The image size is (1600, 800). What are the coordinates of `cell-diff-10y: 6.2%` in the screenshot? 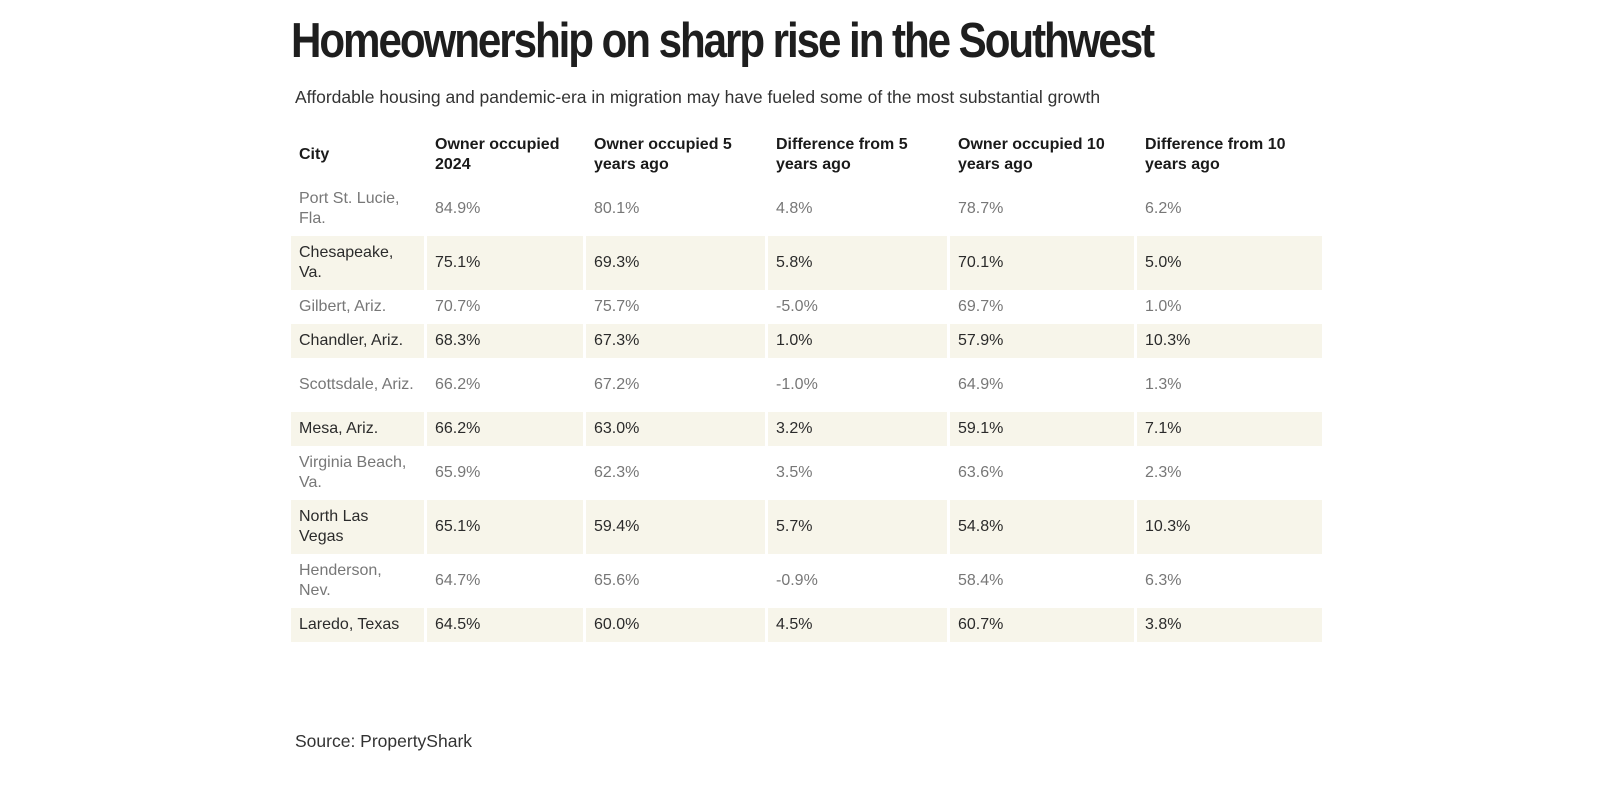 It's located at (1229, 209).